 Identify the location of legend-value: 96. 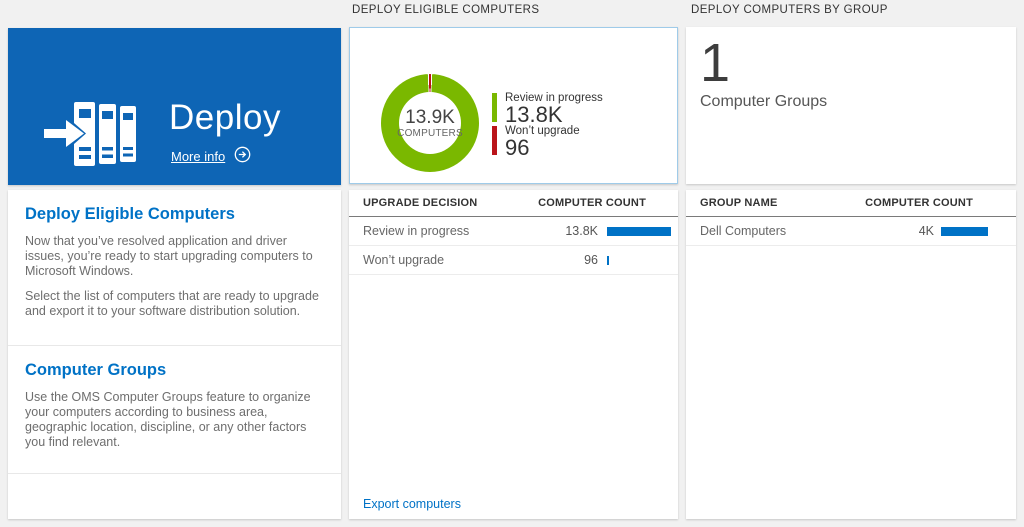
(517, 147).